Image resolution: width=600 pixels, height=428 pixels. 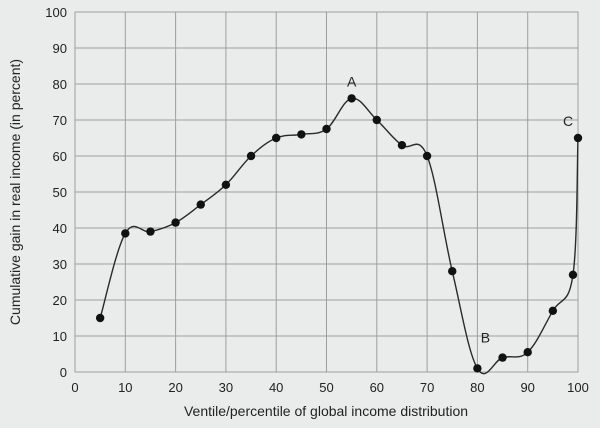 What do you see at coordinates (60, 336) in the screenshot?
I see `y-tick-label: 10` at bounding box center [60, 336].